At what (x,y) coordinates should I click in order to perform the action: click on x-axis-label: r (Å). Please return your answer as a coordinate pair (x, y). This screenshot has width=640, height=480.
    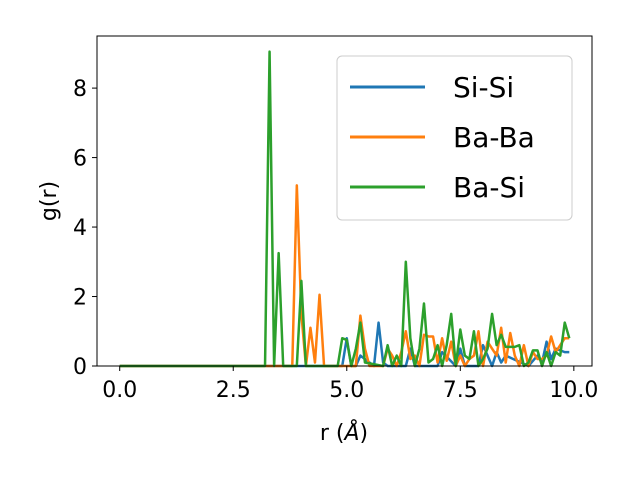
    Looking at the image, I should click on (344, 432).